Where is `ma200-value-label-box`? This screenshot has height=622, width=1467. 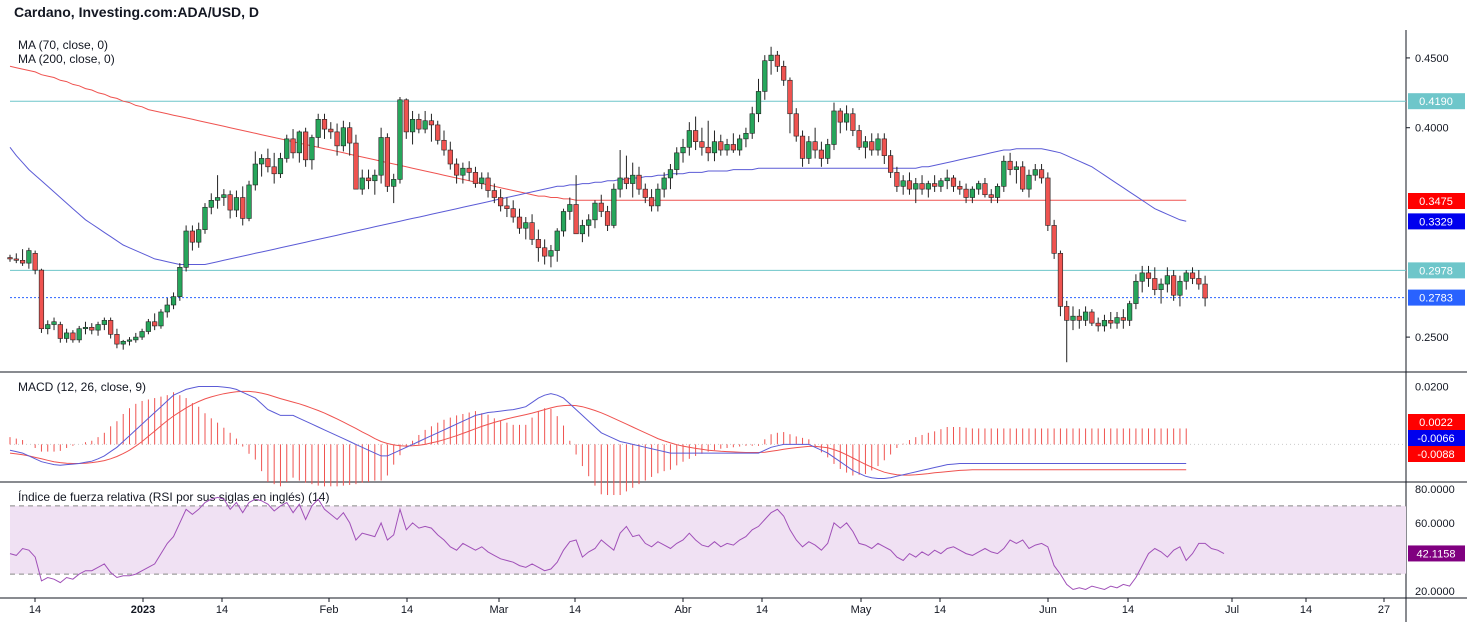
ma200-value-label-box is located at coordinates (1436, 201).